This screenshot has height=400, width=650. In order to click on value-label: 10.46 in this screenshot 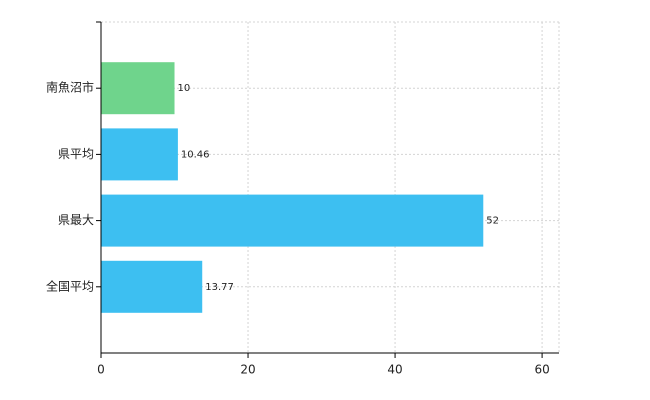, I will do `click(195, 154)`.